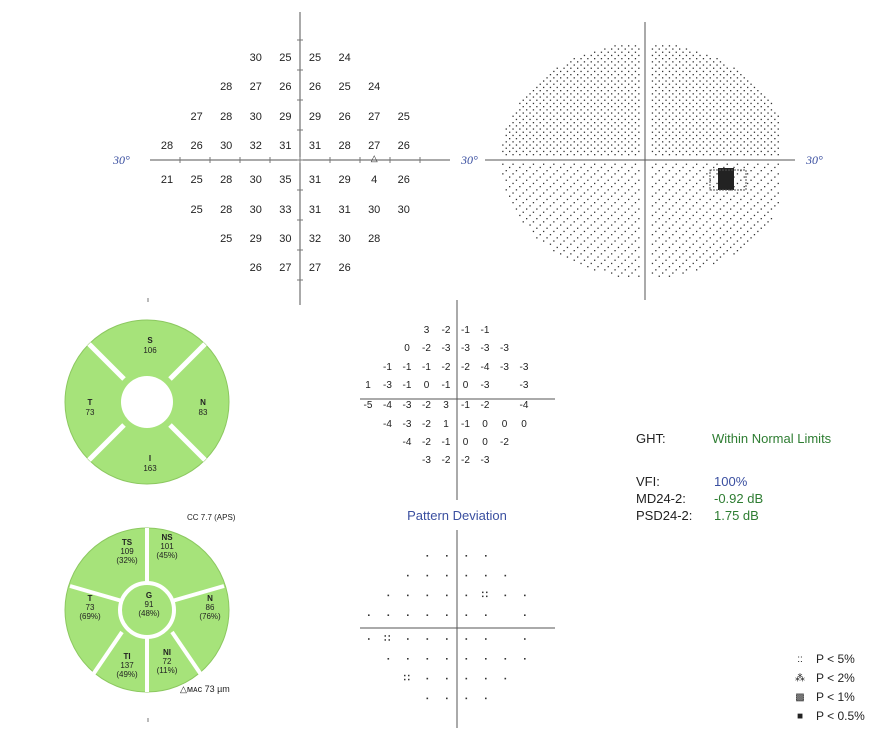 The image size is (884, 730). Describe the element at coordinates (504, 349) in the screenshot. I see `pattern-deviation-value: -3` at that location.